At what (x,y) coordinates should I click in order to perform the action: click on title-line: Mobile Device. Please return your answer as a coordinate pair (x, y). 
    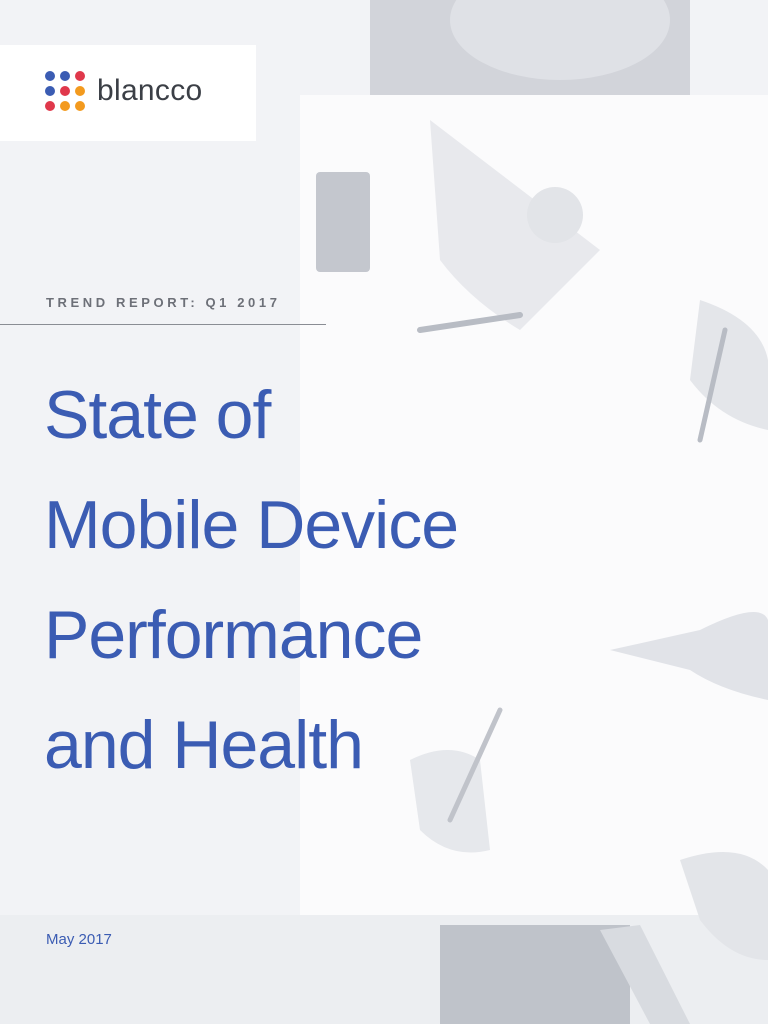
    Looking at the image, I should click on (251, 525).